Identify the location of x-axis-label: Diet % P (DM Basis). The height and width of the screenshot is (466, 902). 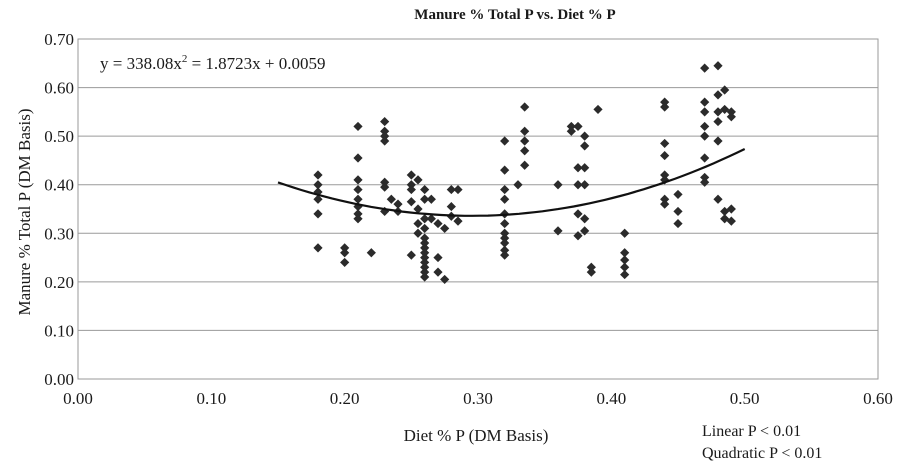
(476, 435).